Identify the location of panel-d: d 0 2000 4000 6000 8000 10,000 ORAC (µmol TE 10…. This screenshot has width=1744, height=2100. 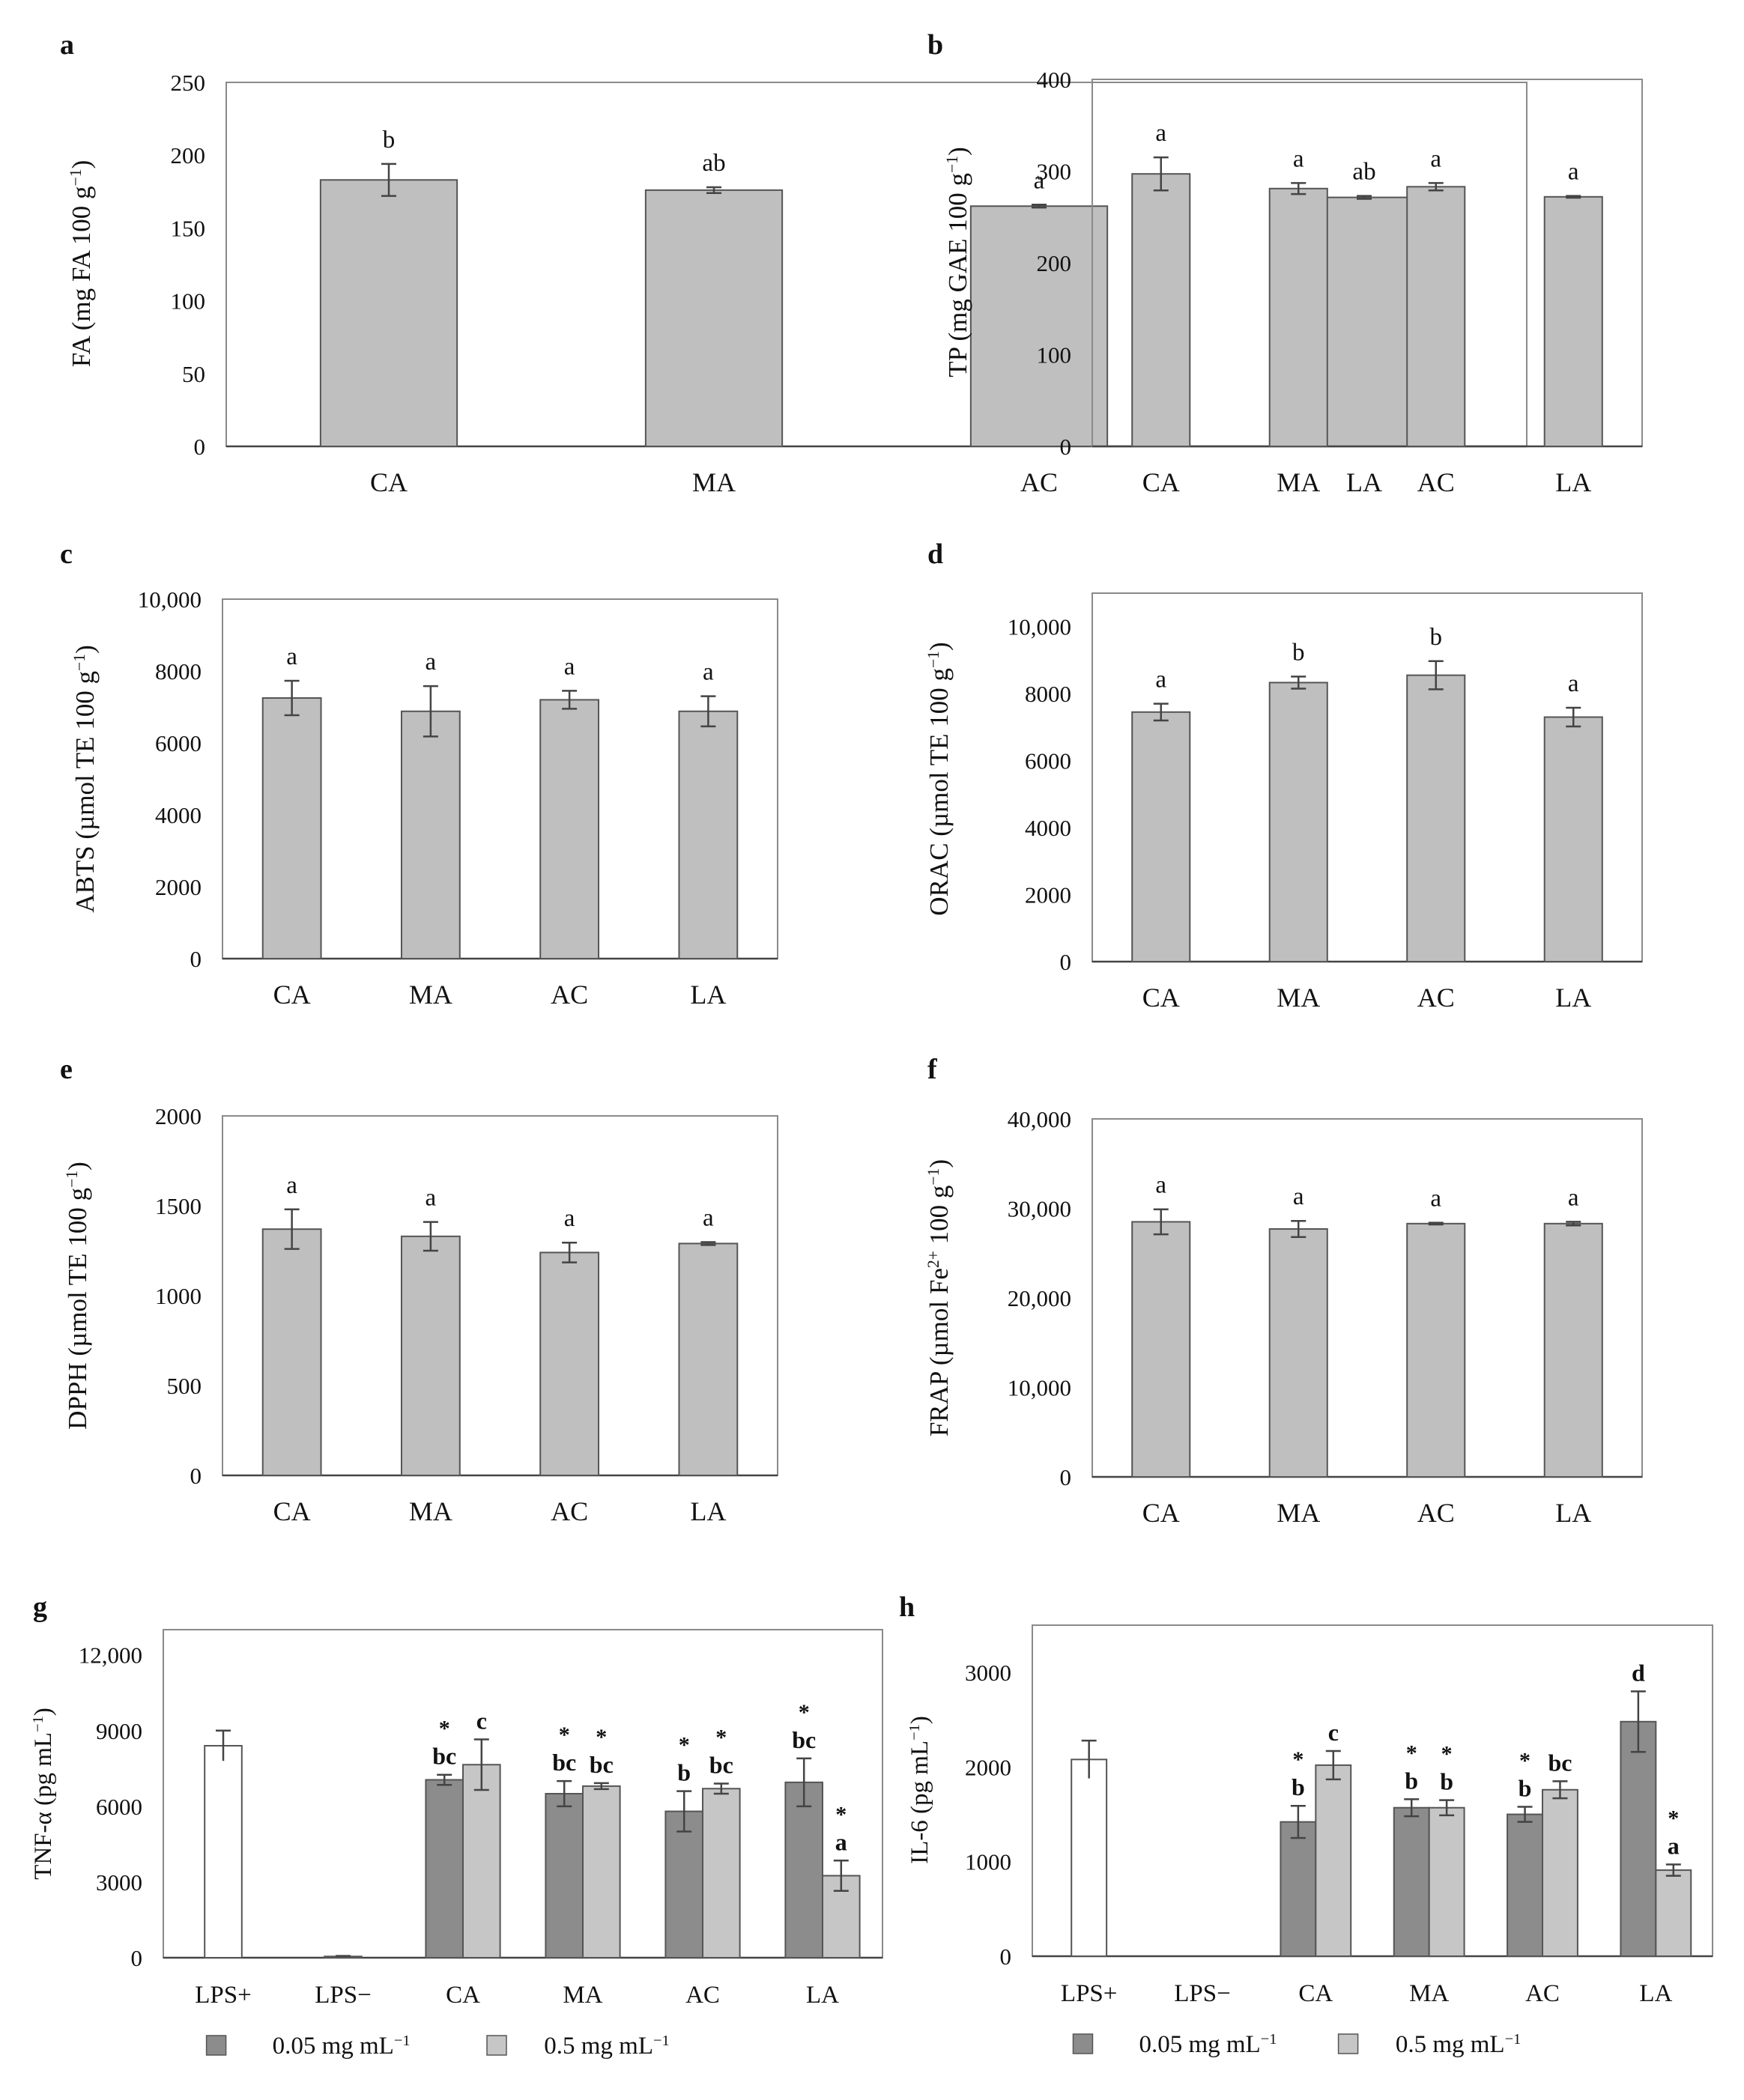
(1284, 776).